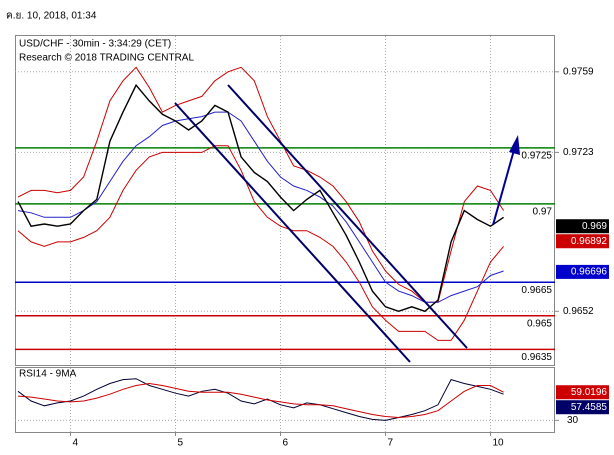  I want to click on series-line, so click(260, 399).